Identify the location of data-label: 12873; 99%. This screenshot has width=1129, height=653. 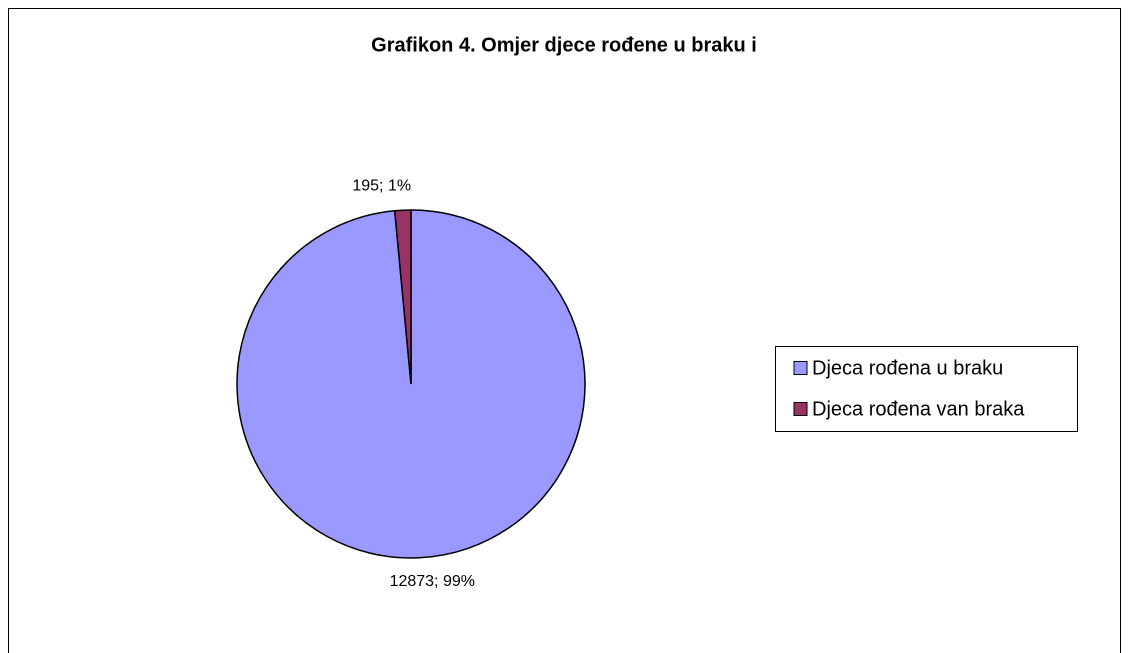
(432, 581).